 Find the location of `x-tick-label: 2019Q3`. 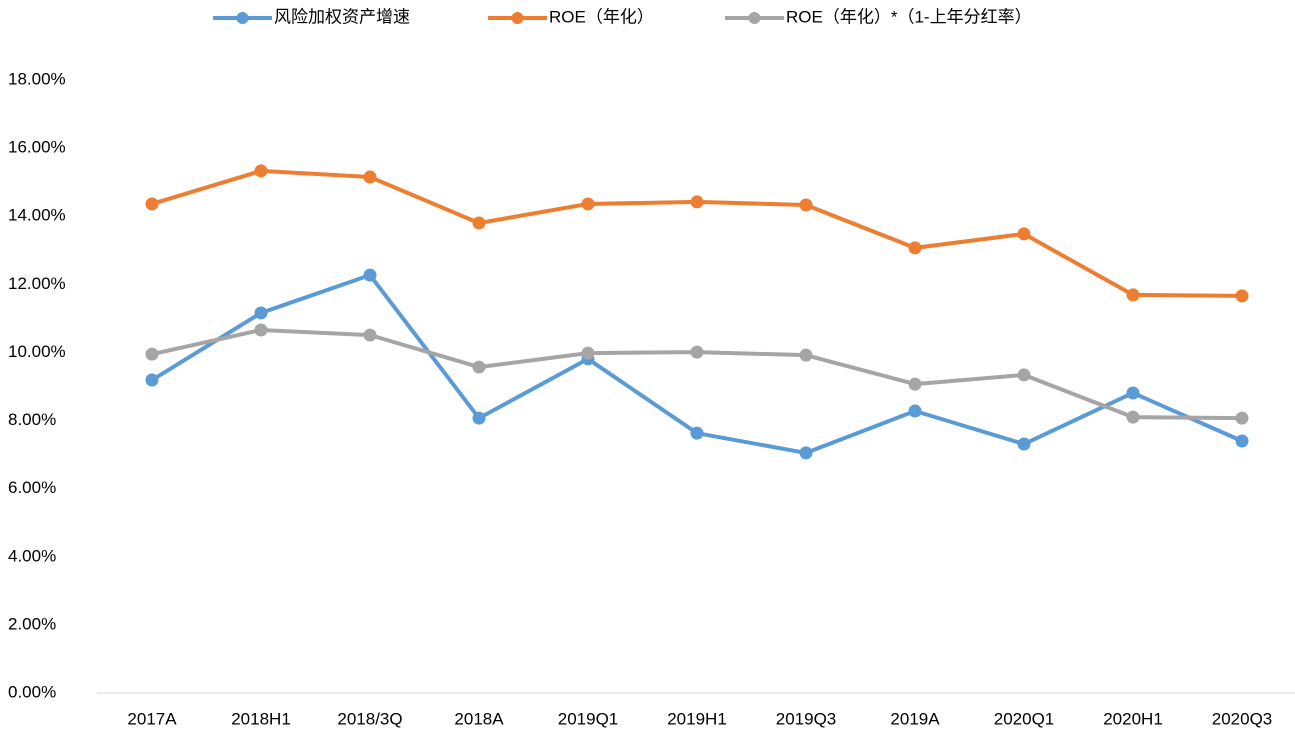

x-tick-label: 2019Q3 is located at coordinates (806, 718).